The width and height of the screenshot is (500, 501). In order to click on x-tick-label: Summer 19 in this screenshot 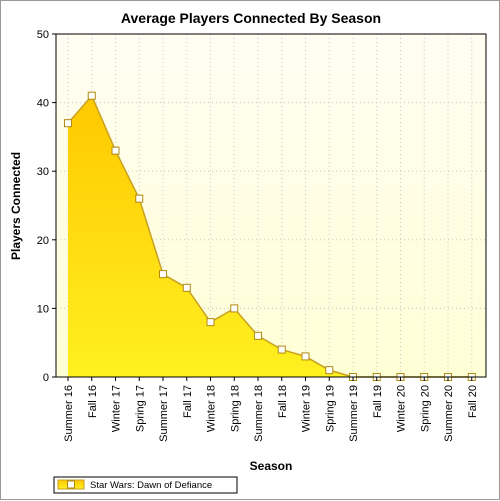, I will do `click(354, 413)`.